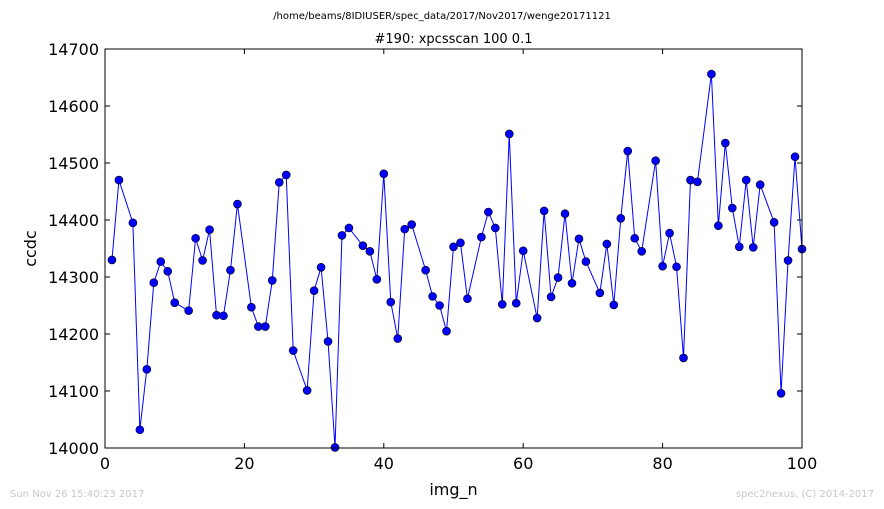 The width and height of the screenshot is (884, 509). I want to click on y-tick-label: 14500, so click(73, 163).